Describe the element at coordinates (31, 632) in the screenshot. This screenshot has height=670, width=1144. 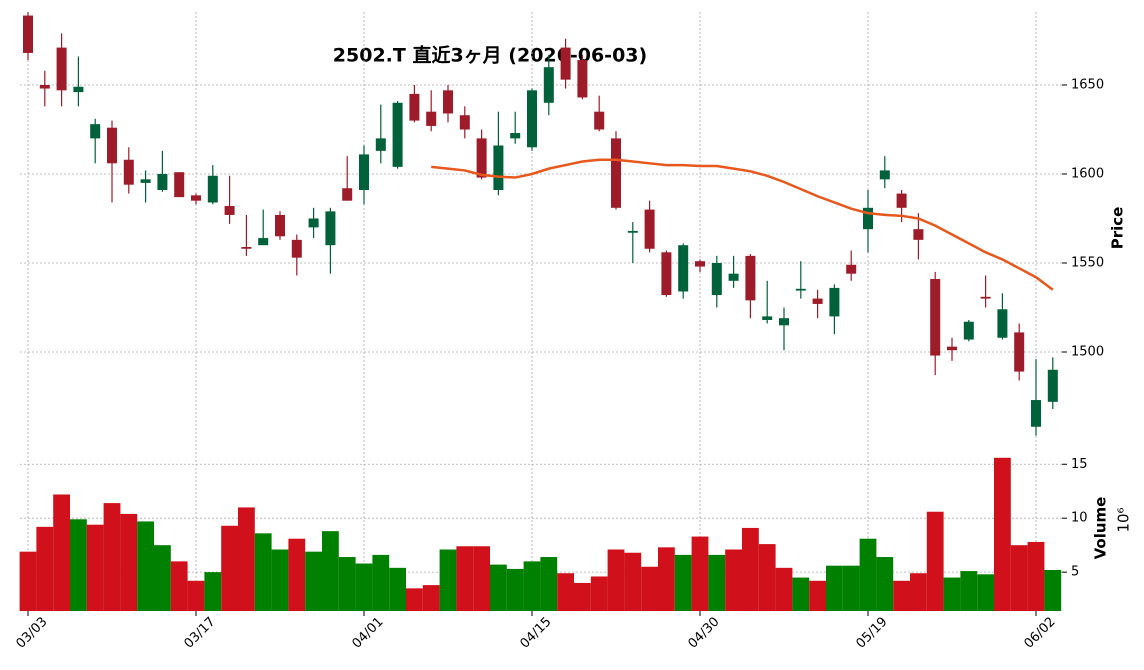
I see `x-tick-label: 03/03` at that location.